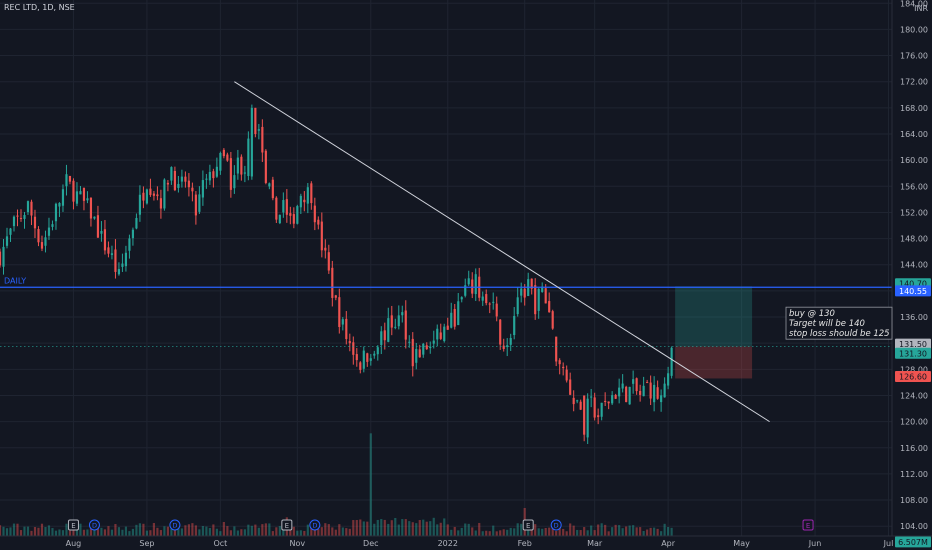  I want to click on long-position-tool, so click(714, 332).